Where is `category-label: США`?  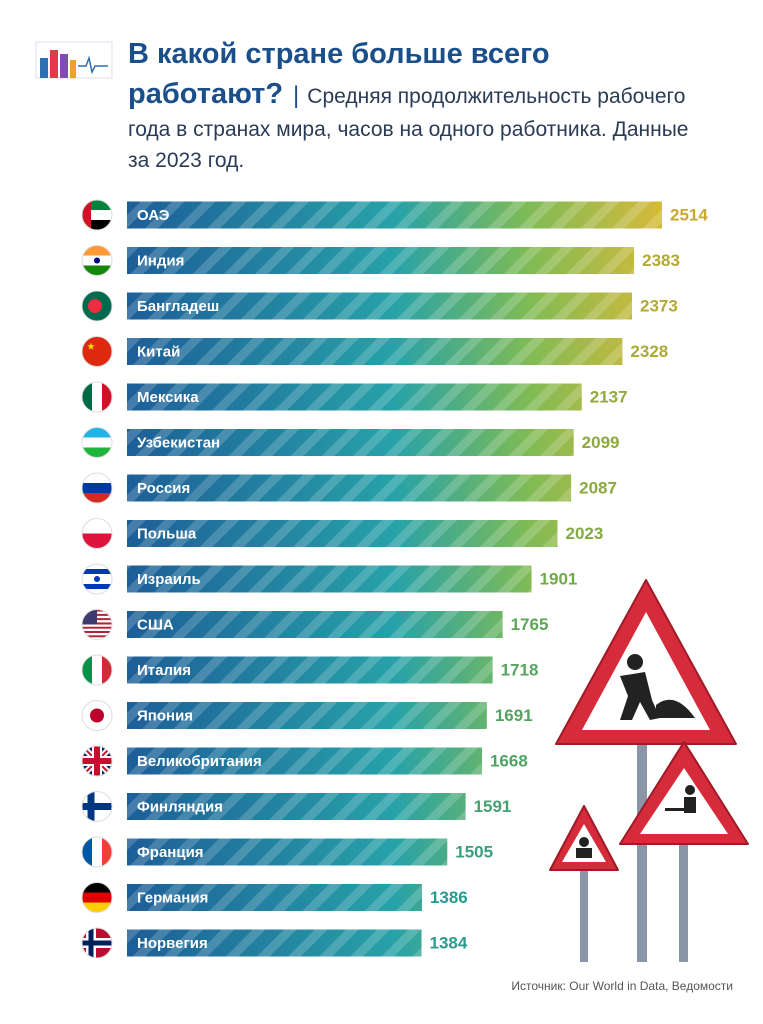
category-label: США is located at coordinates (155, 624).